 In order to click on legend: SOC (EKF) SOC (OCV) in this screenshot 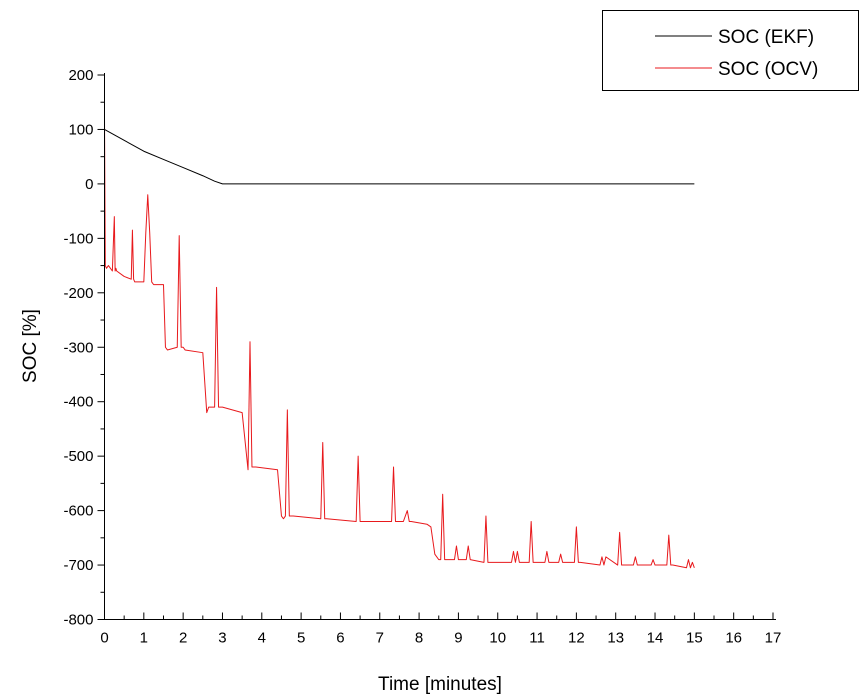, I will do `click(730, 50)`.